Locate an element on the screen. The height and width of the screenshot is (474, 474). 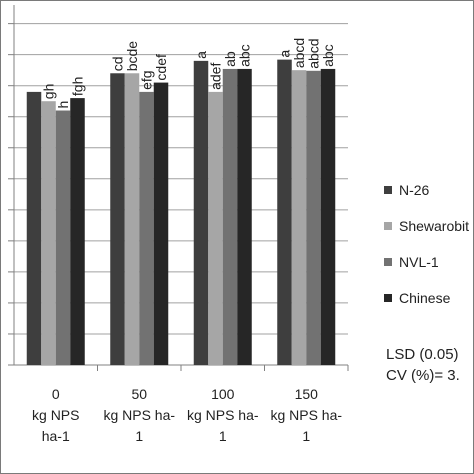
x-tick-label: 0 kg NPS ha-1 is located at coordinates (55, 415).